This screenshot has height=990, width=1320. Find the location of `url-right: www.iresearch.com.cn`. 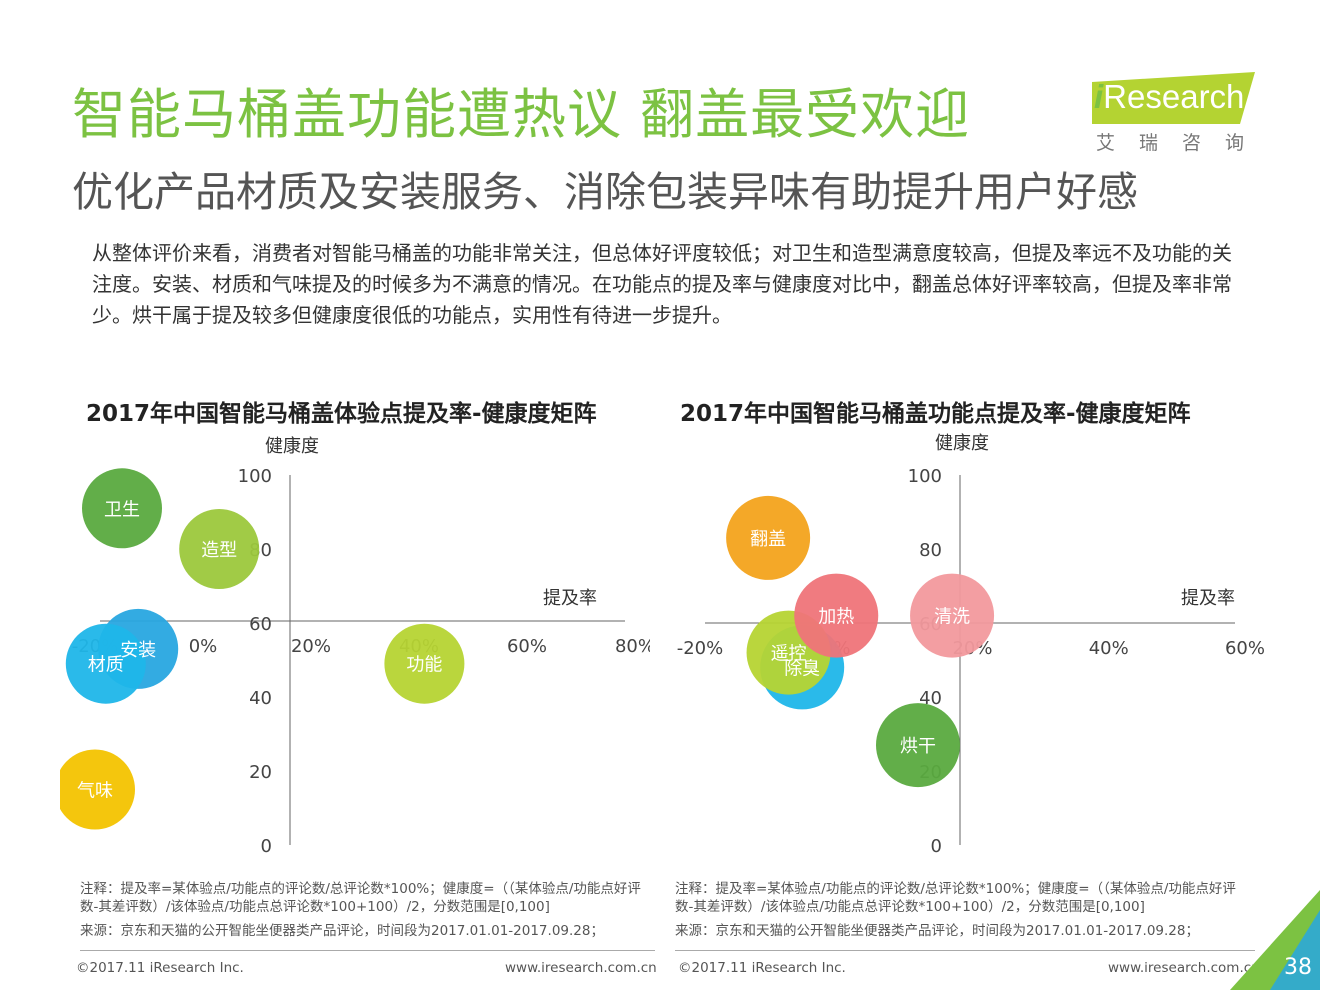

url-right: www.iresearch.com.cn is located at coordinates (1184, 968).